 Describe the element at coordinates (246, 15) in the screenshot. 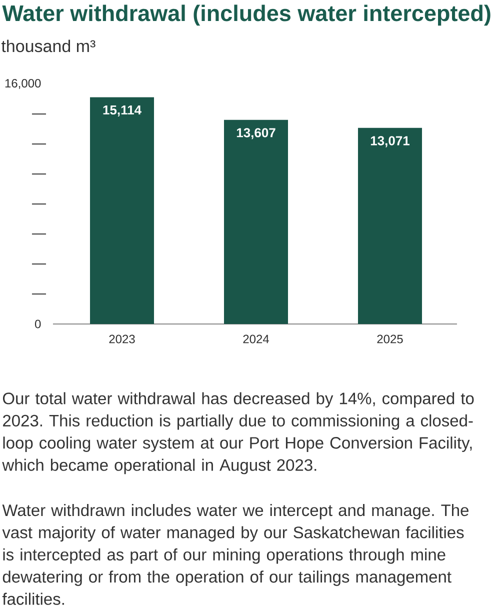

I see `chart-title: Water withdrawal (includes water intercepted)` at that location.